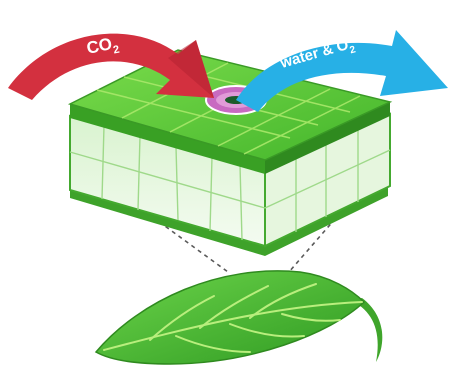  Describe the element at coordinates (342, 71) in the screenshot. I see `water-o2-arrow-body` at that location.